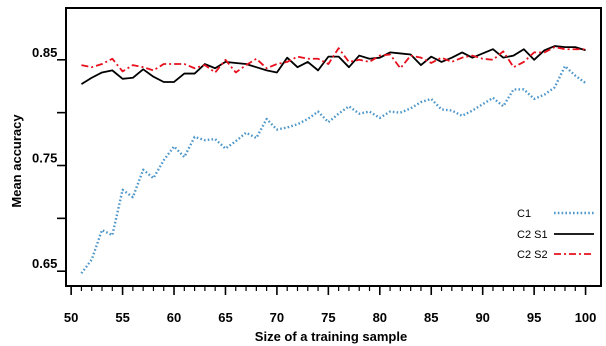 This screenshot has height=346, width=606. I want to click on legend-label: C2 S2, so click(532, 255).